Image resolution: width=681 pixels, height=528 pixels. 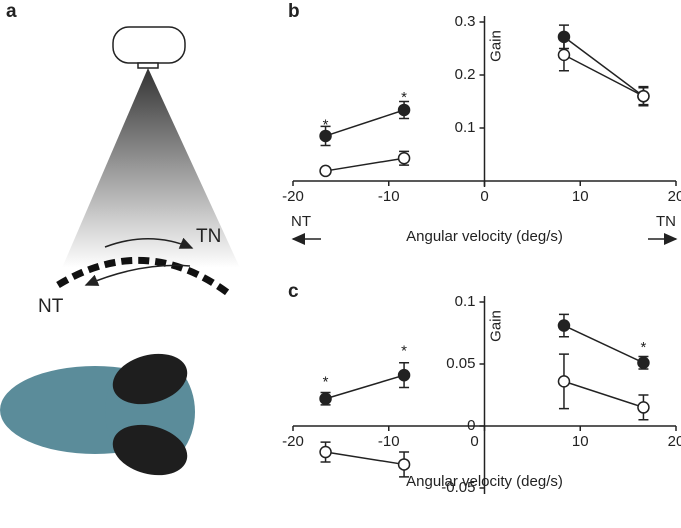 What do you see at coordinates (465, 21) in the screenshot?
I see `y-tick-label: 0.3` at bounding box center [465, 21].